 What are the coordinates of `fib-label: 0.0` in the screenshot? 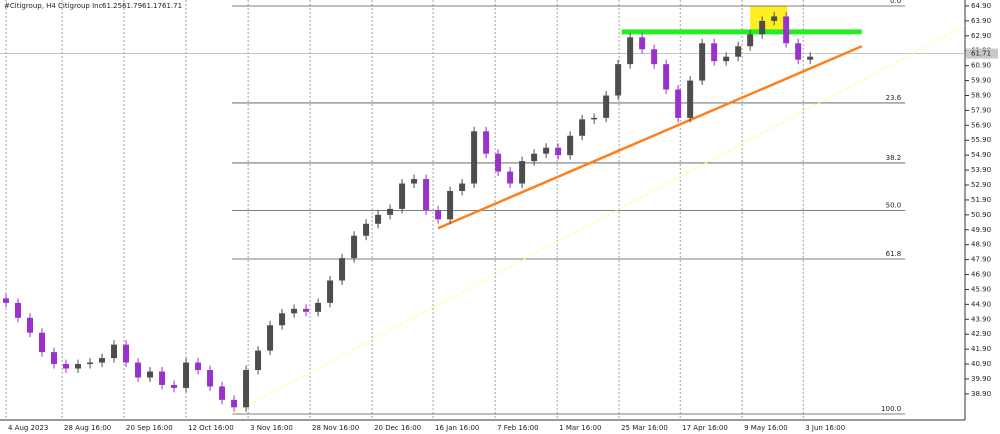 It's located at (895, 2).